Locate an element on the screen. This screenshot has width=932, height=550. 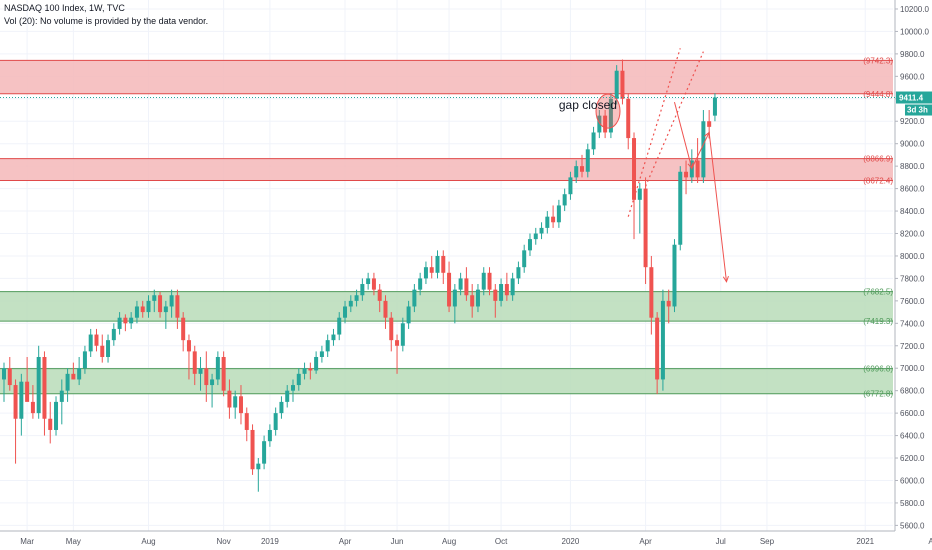
price-tick-label: 9200.0 is located at coordinates (912, 121).